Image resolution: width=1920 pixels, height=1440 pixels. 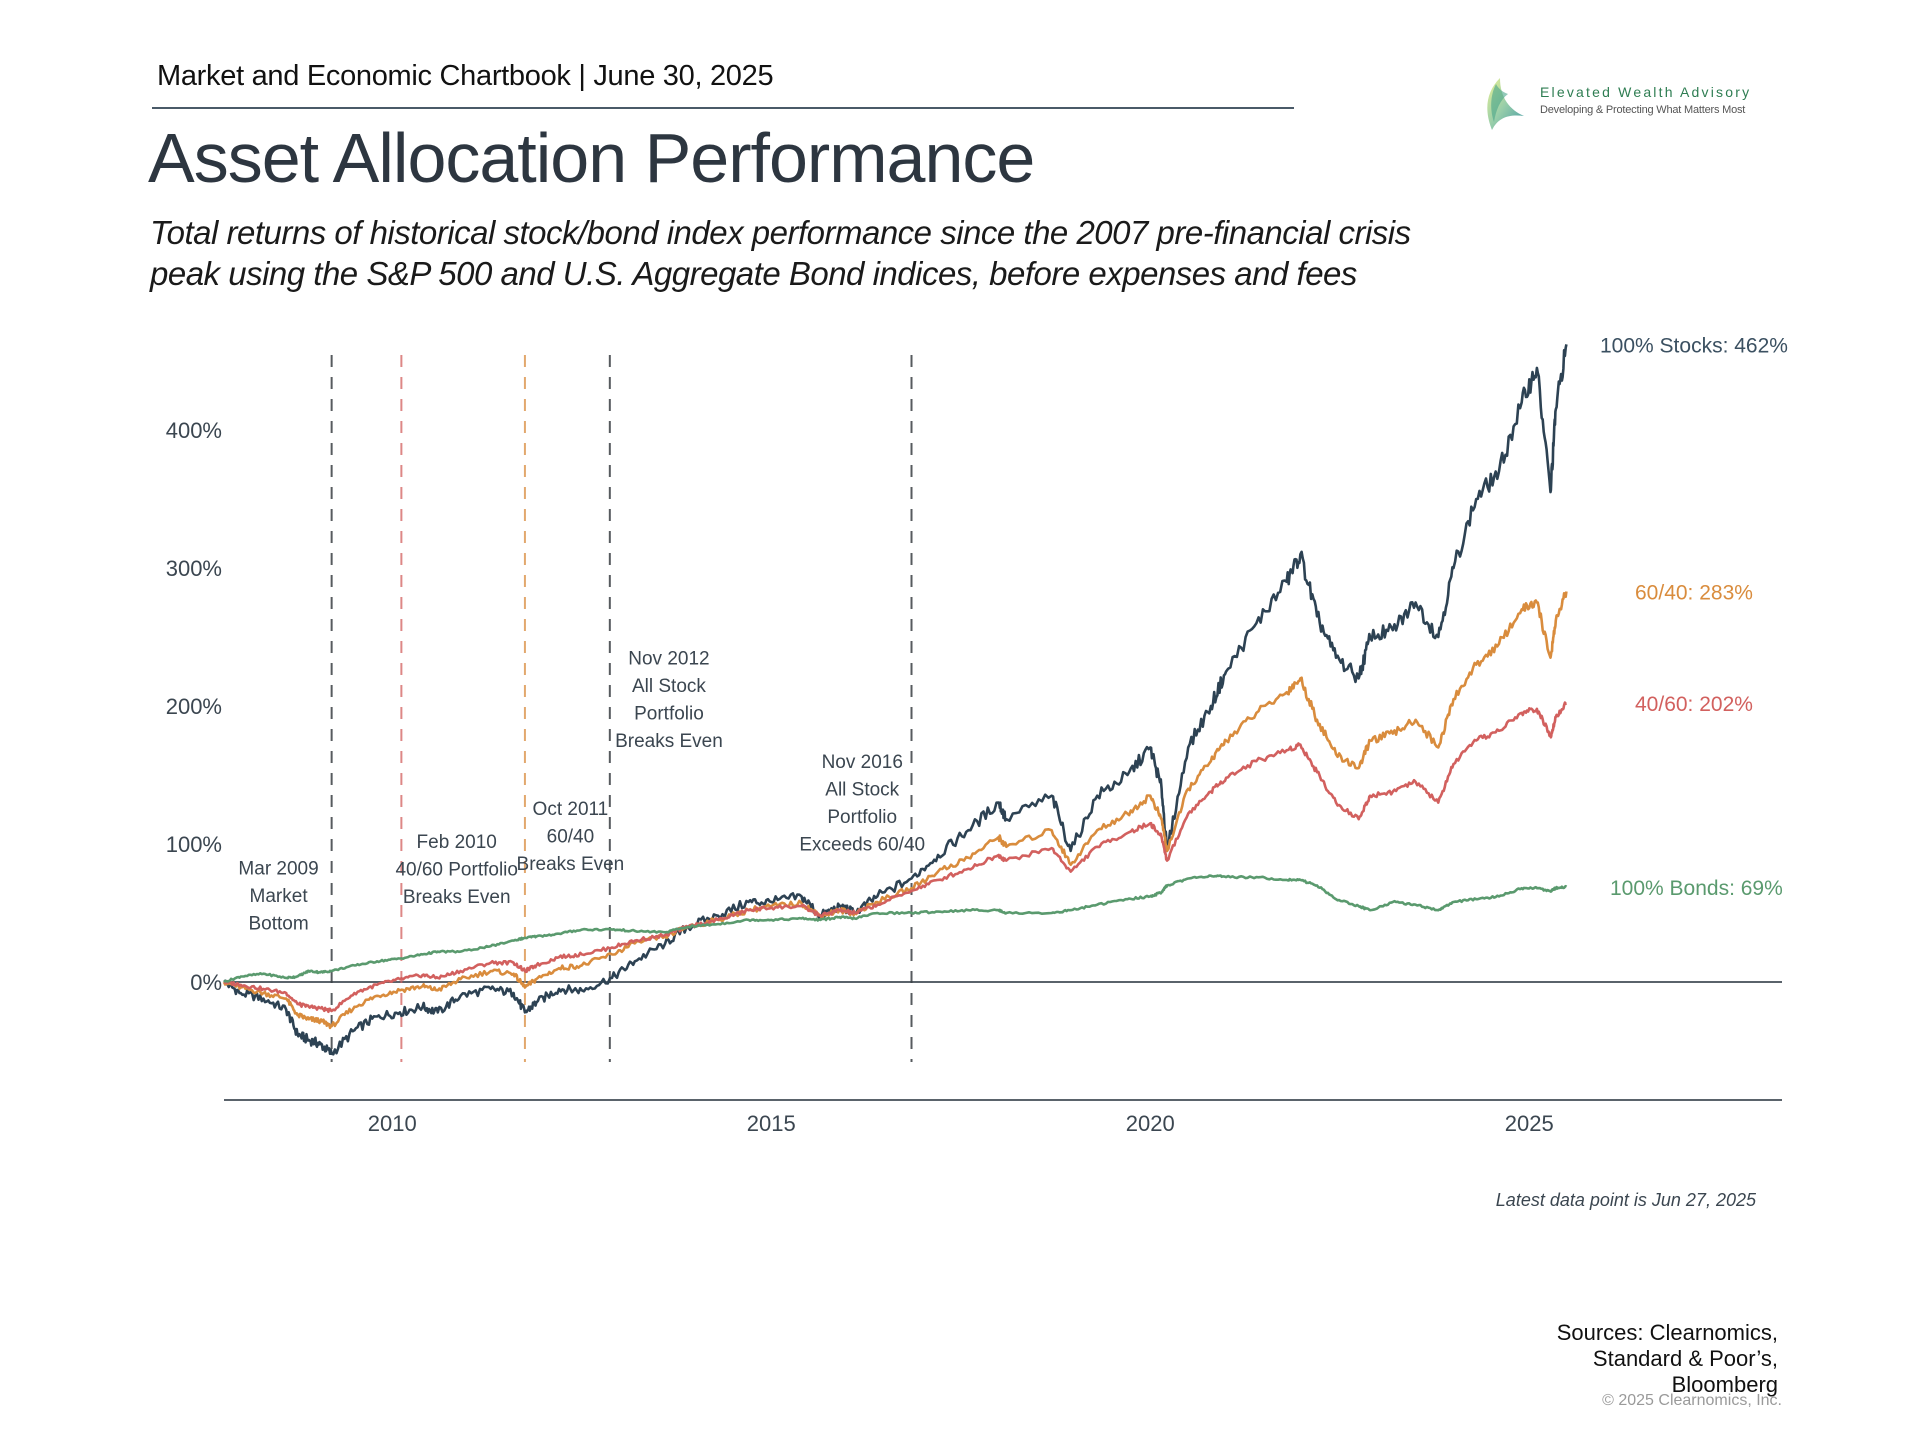 What do you see at coordinates (862, 762) in the screenshot?
I see `event-annotation-text: Nov 2016` at bounding box center [862, 762].